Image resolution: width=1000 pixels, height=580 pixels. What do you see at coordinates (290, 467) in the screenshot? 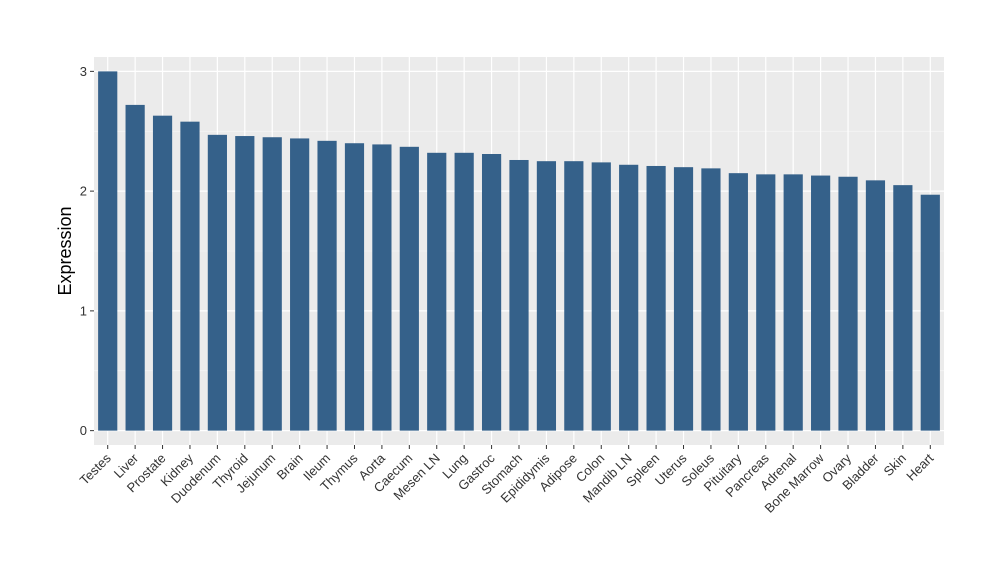
I see `x-tick-label: Brain` at bounding box center [290, 467].